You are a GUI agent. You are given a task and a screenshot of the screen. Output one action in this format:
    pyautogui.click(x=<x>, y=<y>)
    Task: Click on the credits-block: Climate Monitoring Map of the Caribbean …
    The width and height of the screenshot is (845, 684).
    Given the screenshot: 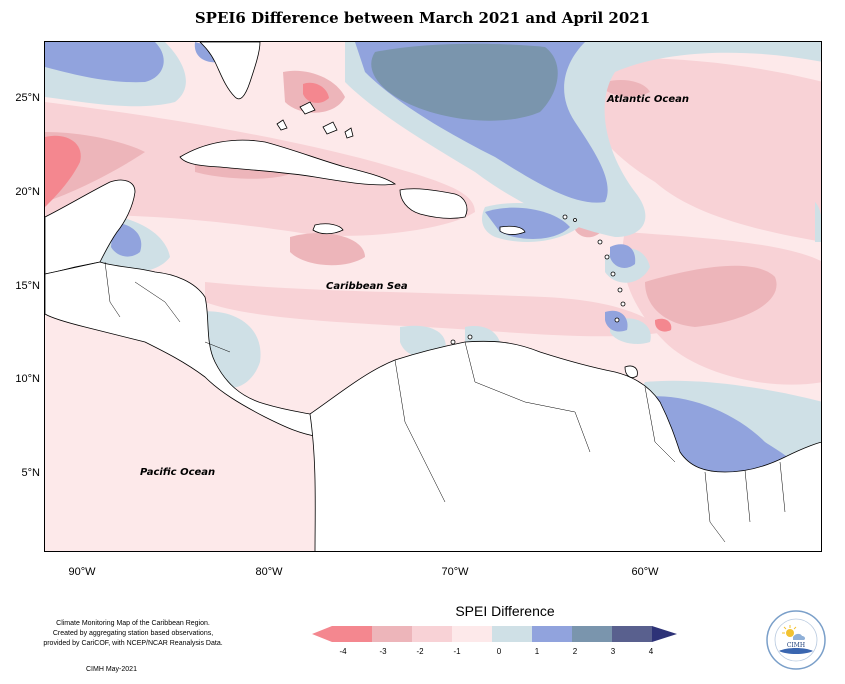 What is the action you would take?
    pyautogui.click(x=133, y=634)
    